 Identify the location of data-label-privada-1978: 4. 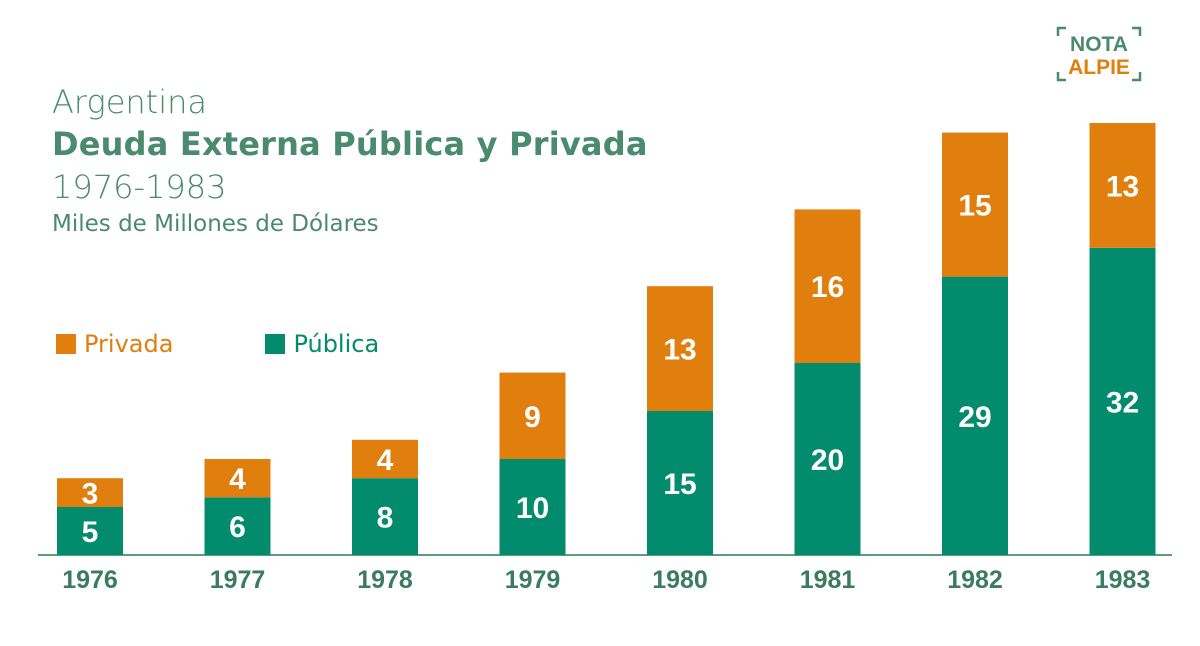
(385, 460).